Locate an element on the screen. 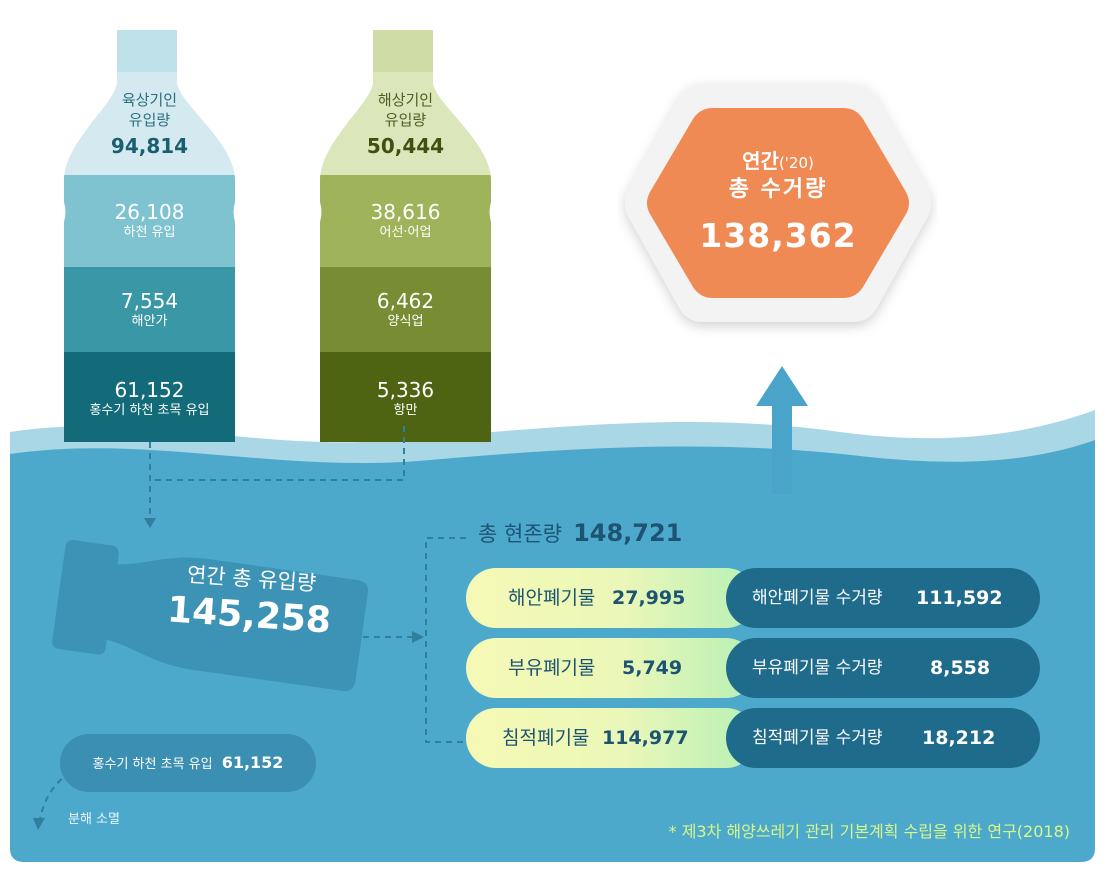  stock-row-name: 침적폐기물 is located at coordinates (546, 738).